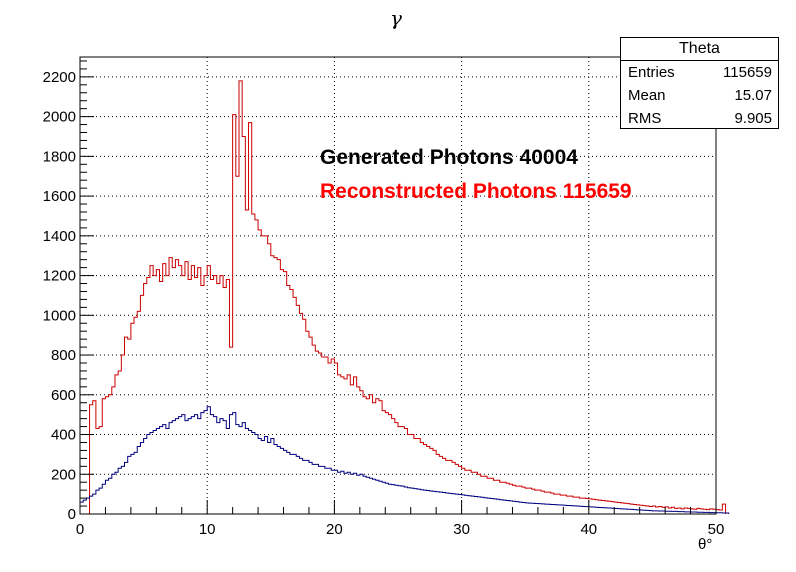  What do you see at coordinates (59, 236) in the screenshot?
I see `y-tick-label: 1400` at bounding box center [59, 236].